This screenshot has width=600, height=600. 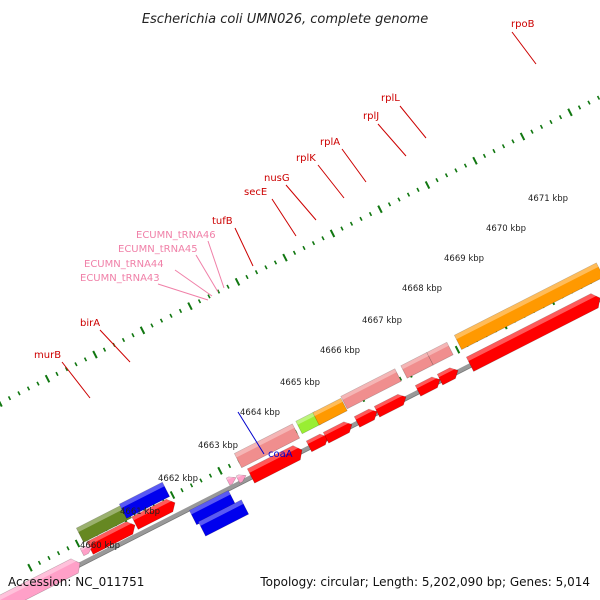 What do you see at coordinates (414, 361) in the screenshot?
I see `gene-rplJ-pink-highlight` at bounding box center [414, 361].